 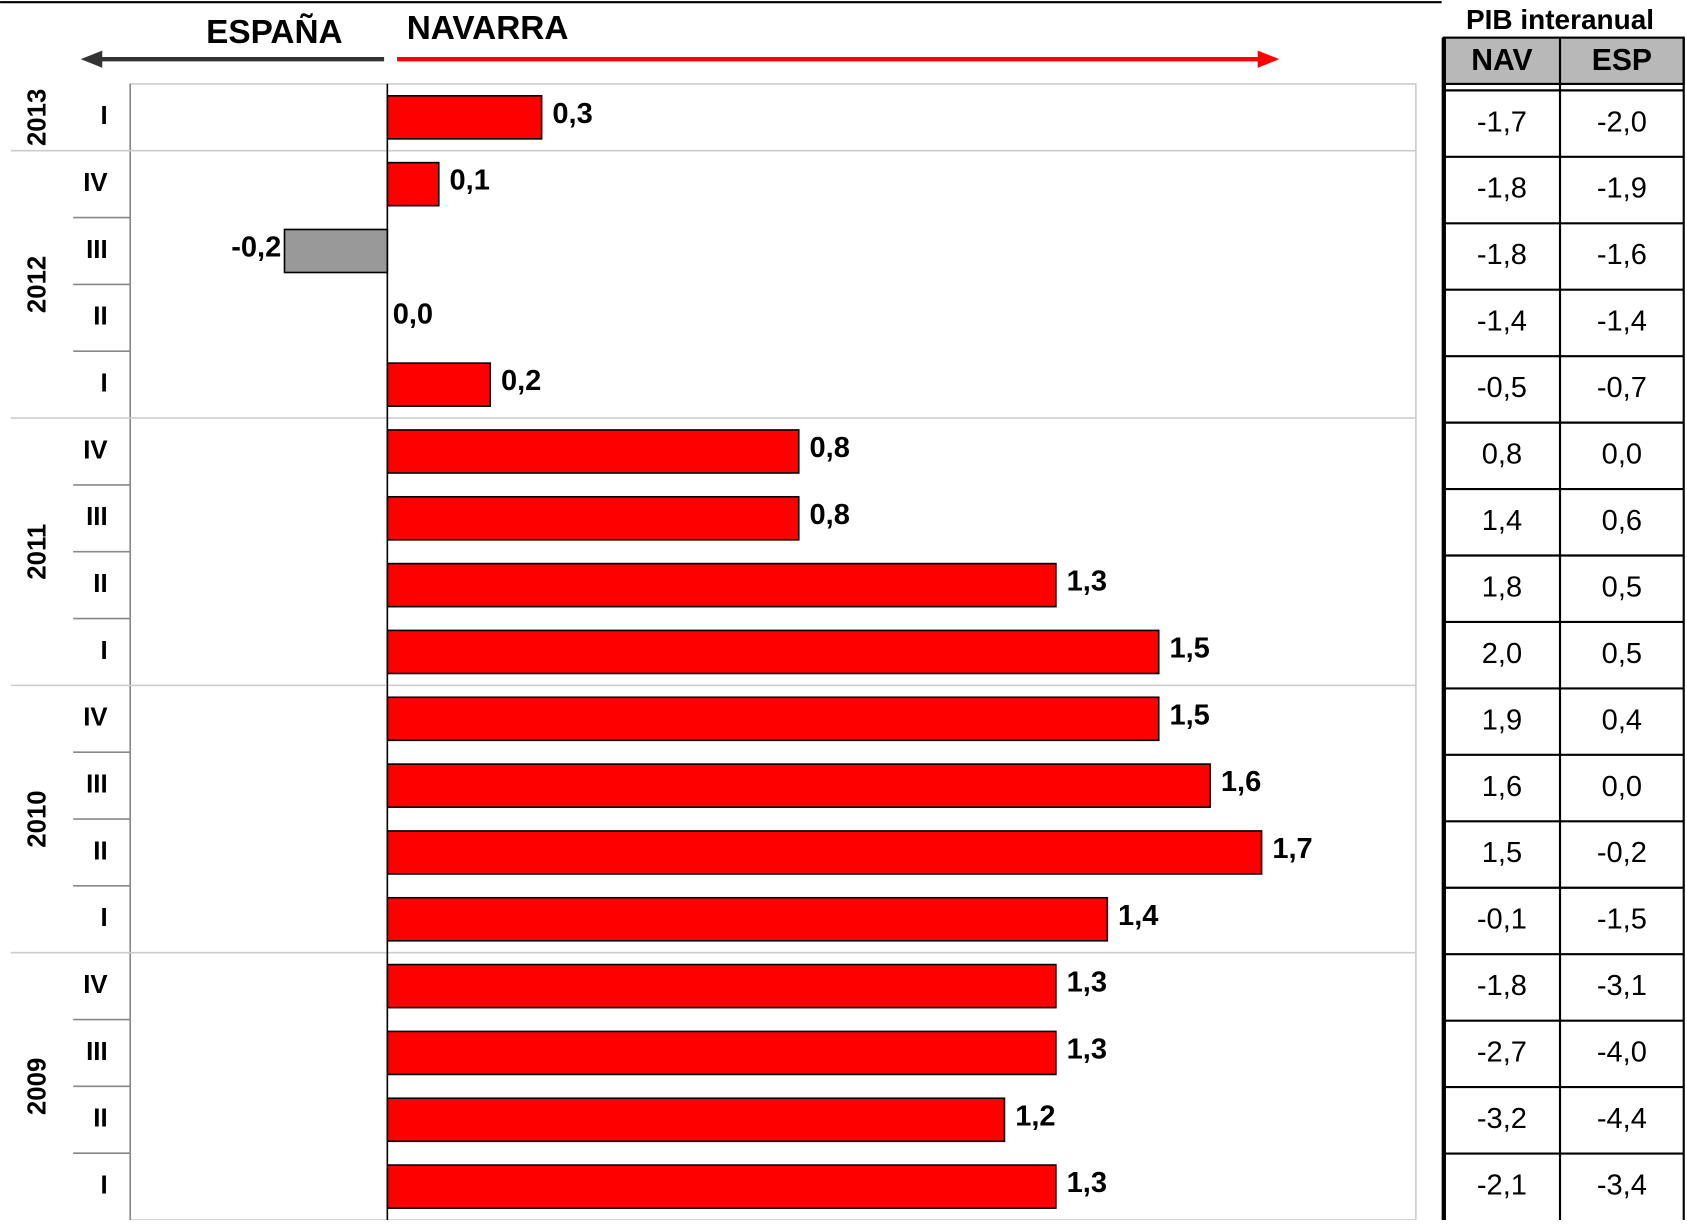 What do you see at coordinates (1622, 1053) in the screenshot?
I see `table-cell: -4,0` at bounding box center [1622, 1053].